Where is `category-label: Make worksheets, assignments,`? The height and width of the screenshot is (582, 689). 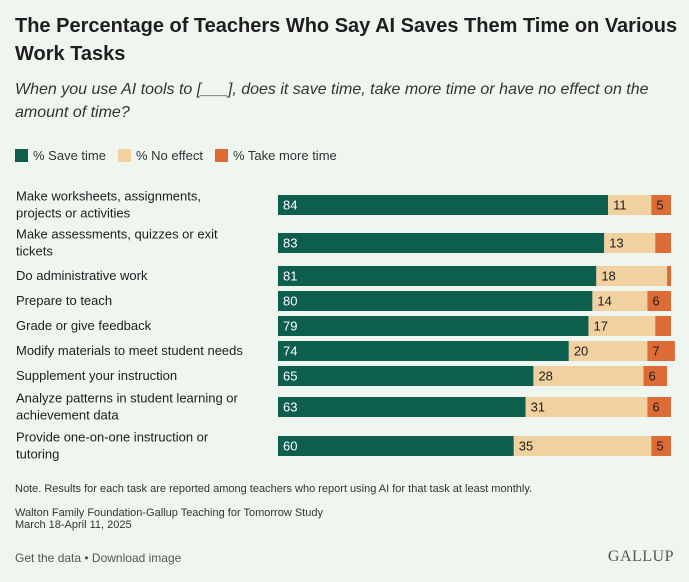
category-label: Make worksheets, assignments, is located at coordinates (108, 196).